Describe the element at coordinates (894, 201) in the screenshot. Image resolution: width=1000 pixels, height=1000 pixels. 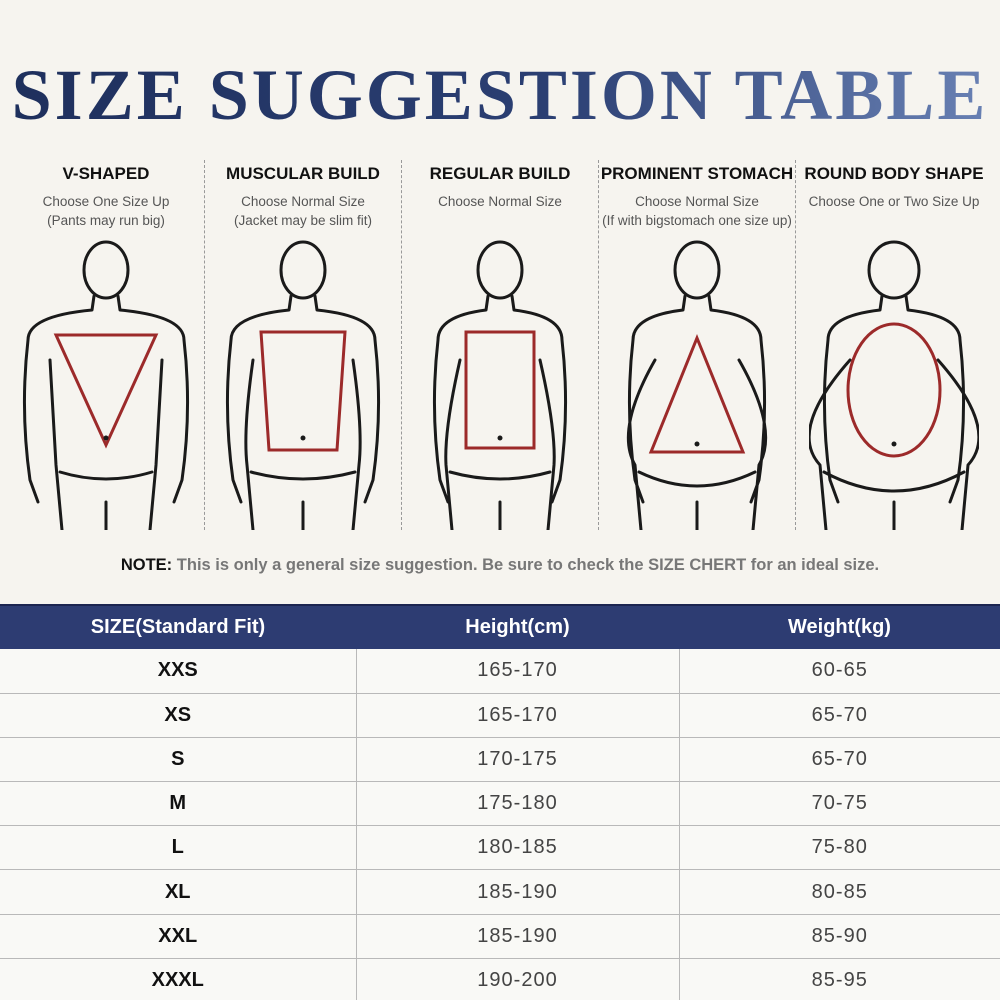
I see `body-type-advice: Choose One or Two Size Up` at that location.